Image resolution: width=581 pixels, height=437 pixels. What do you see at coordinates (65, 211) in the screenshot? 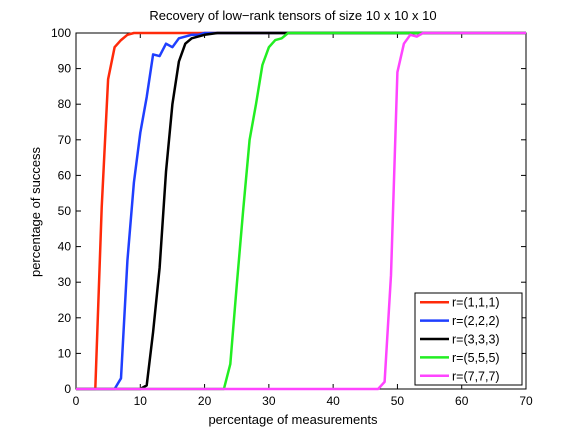
I see `y-tick-label: 50` at bounding box center [65, 211].